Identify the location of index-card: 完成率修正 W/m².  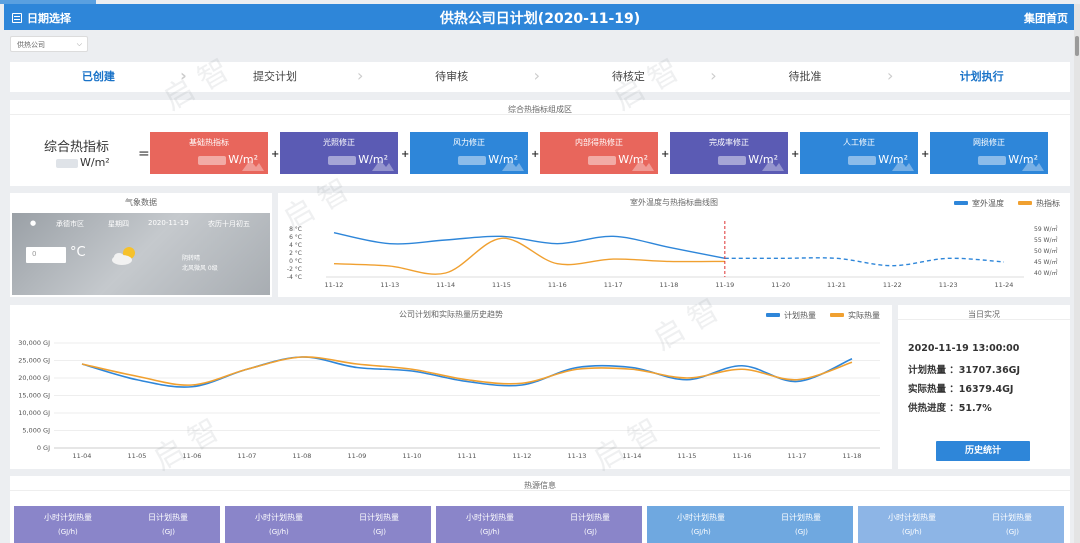
(729, 153).